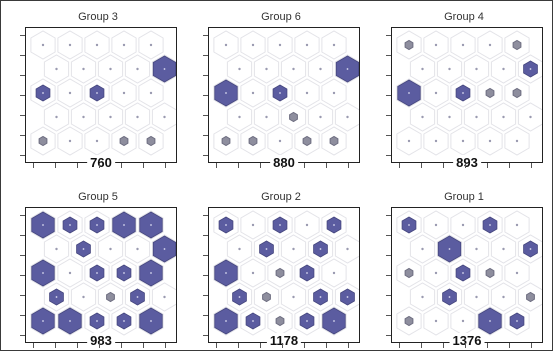  I want to click on plot-area, so click(467, 275).